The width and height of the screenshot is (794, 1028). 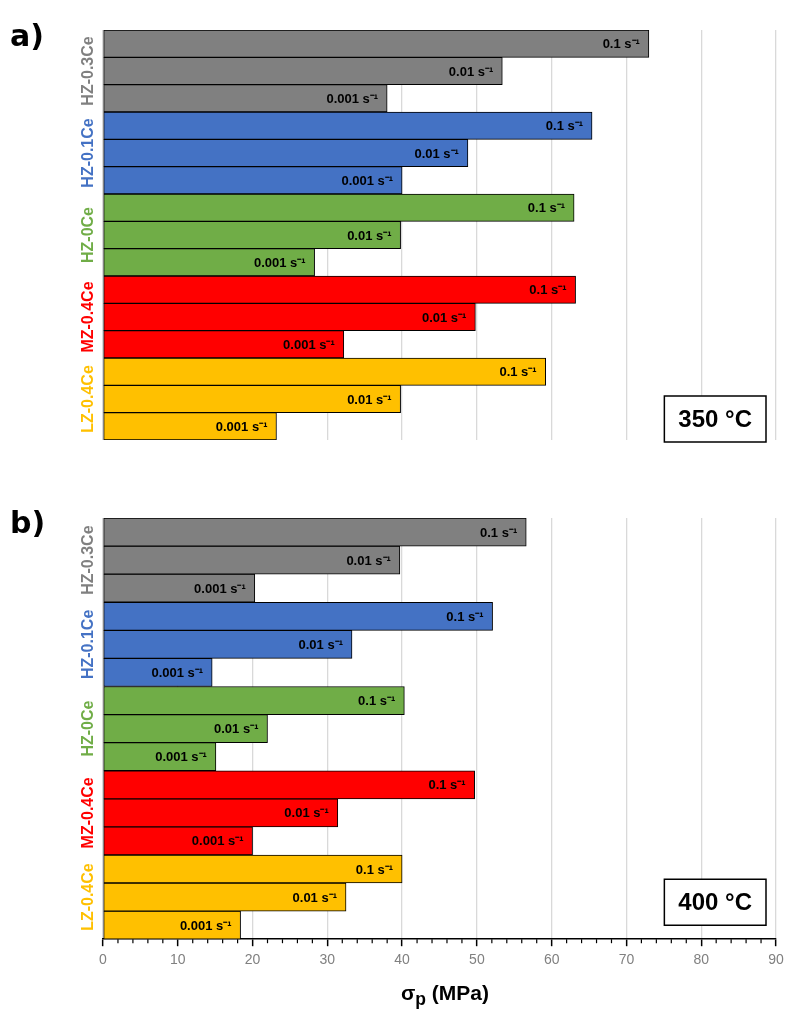 What do you see at coordinates (177, 959) in the screenshot?
I see `x-tick-label: 10` at bounding box center [177, 959].